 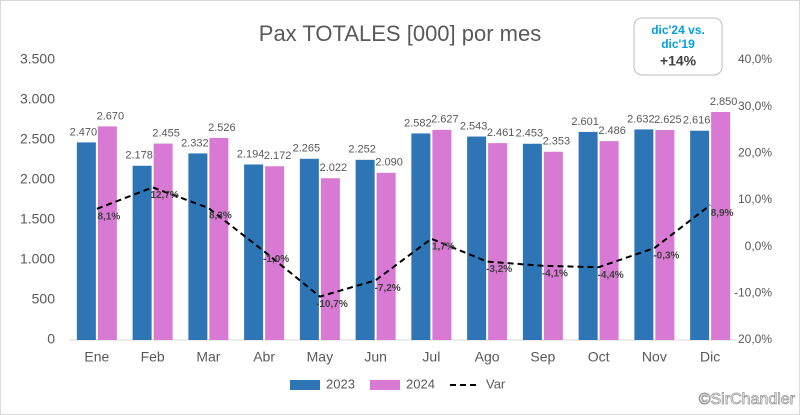 I want to click on data-label: 2.850, so click(x=724, y=102).